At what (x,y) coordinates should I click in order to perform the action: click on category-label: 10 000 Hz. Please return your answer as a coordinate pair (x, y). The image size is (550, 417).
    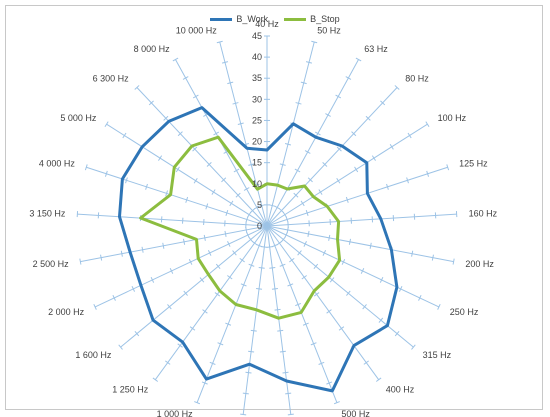
    Looking at the image, I should click on (197, 30).